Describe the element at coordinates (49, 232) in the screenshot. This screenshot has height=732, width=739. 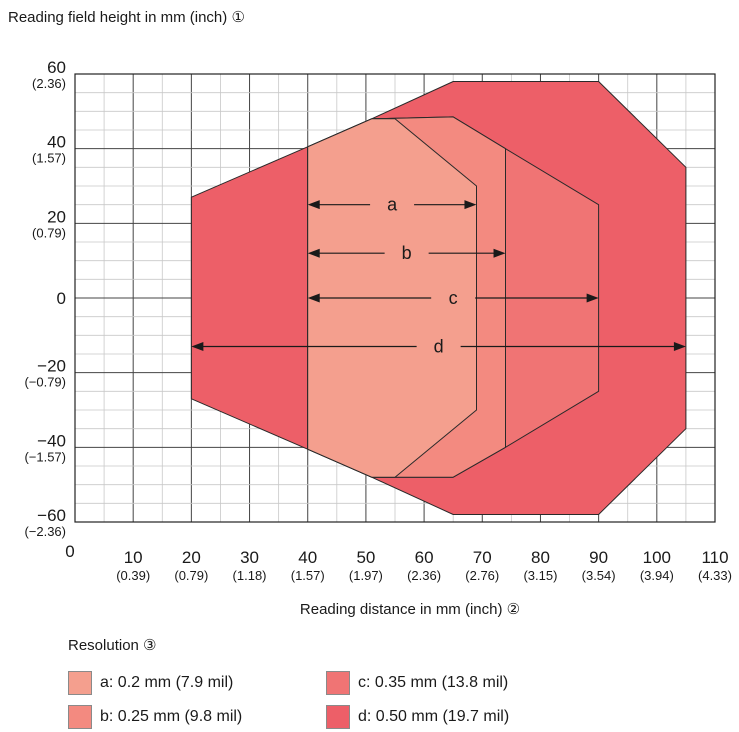
I see `y-tick-sublabel: (0.79)` at that location.